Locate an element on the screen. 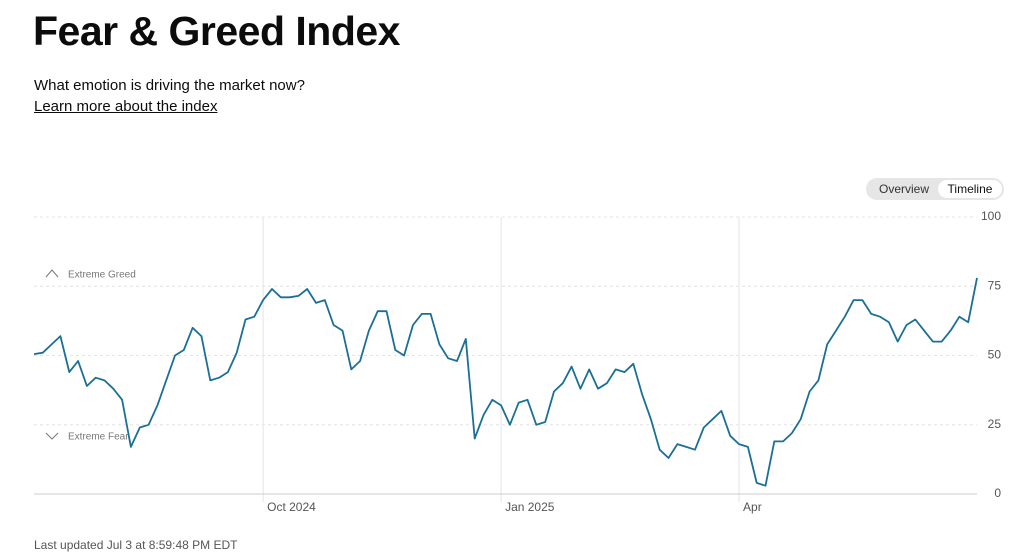 This screenshot has width=1024, height=555. y-tick-label: 50 is located at coordinates (995, 355).